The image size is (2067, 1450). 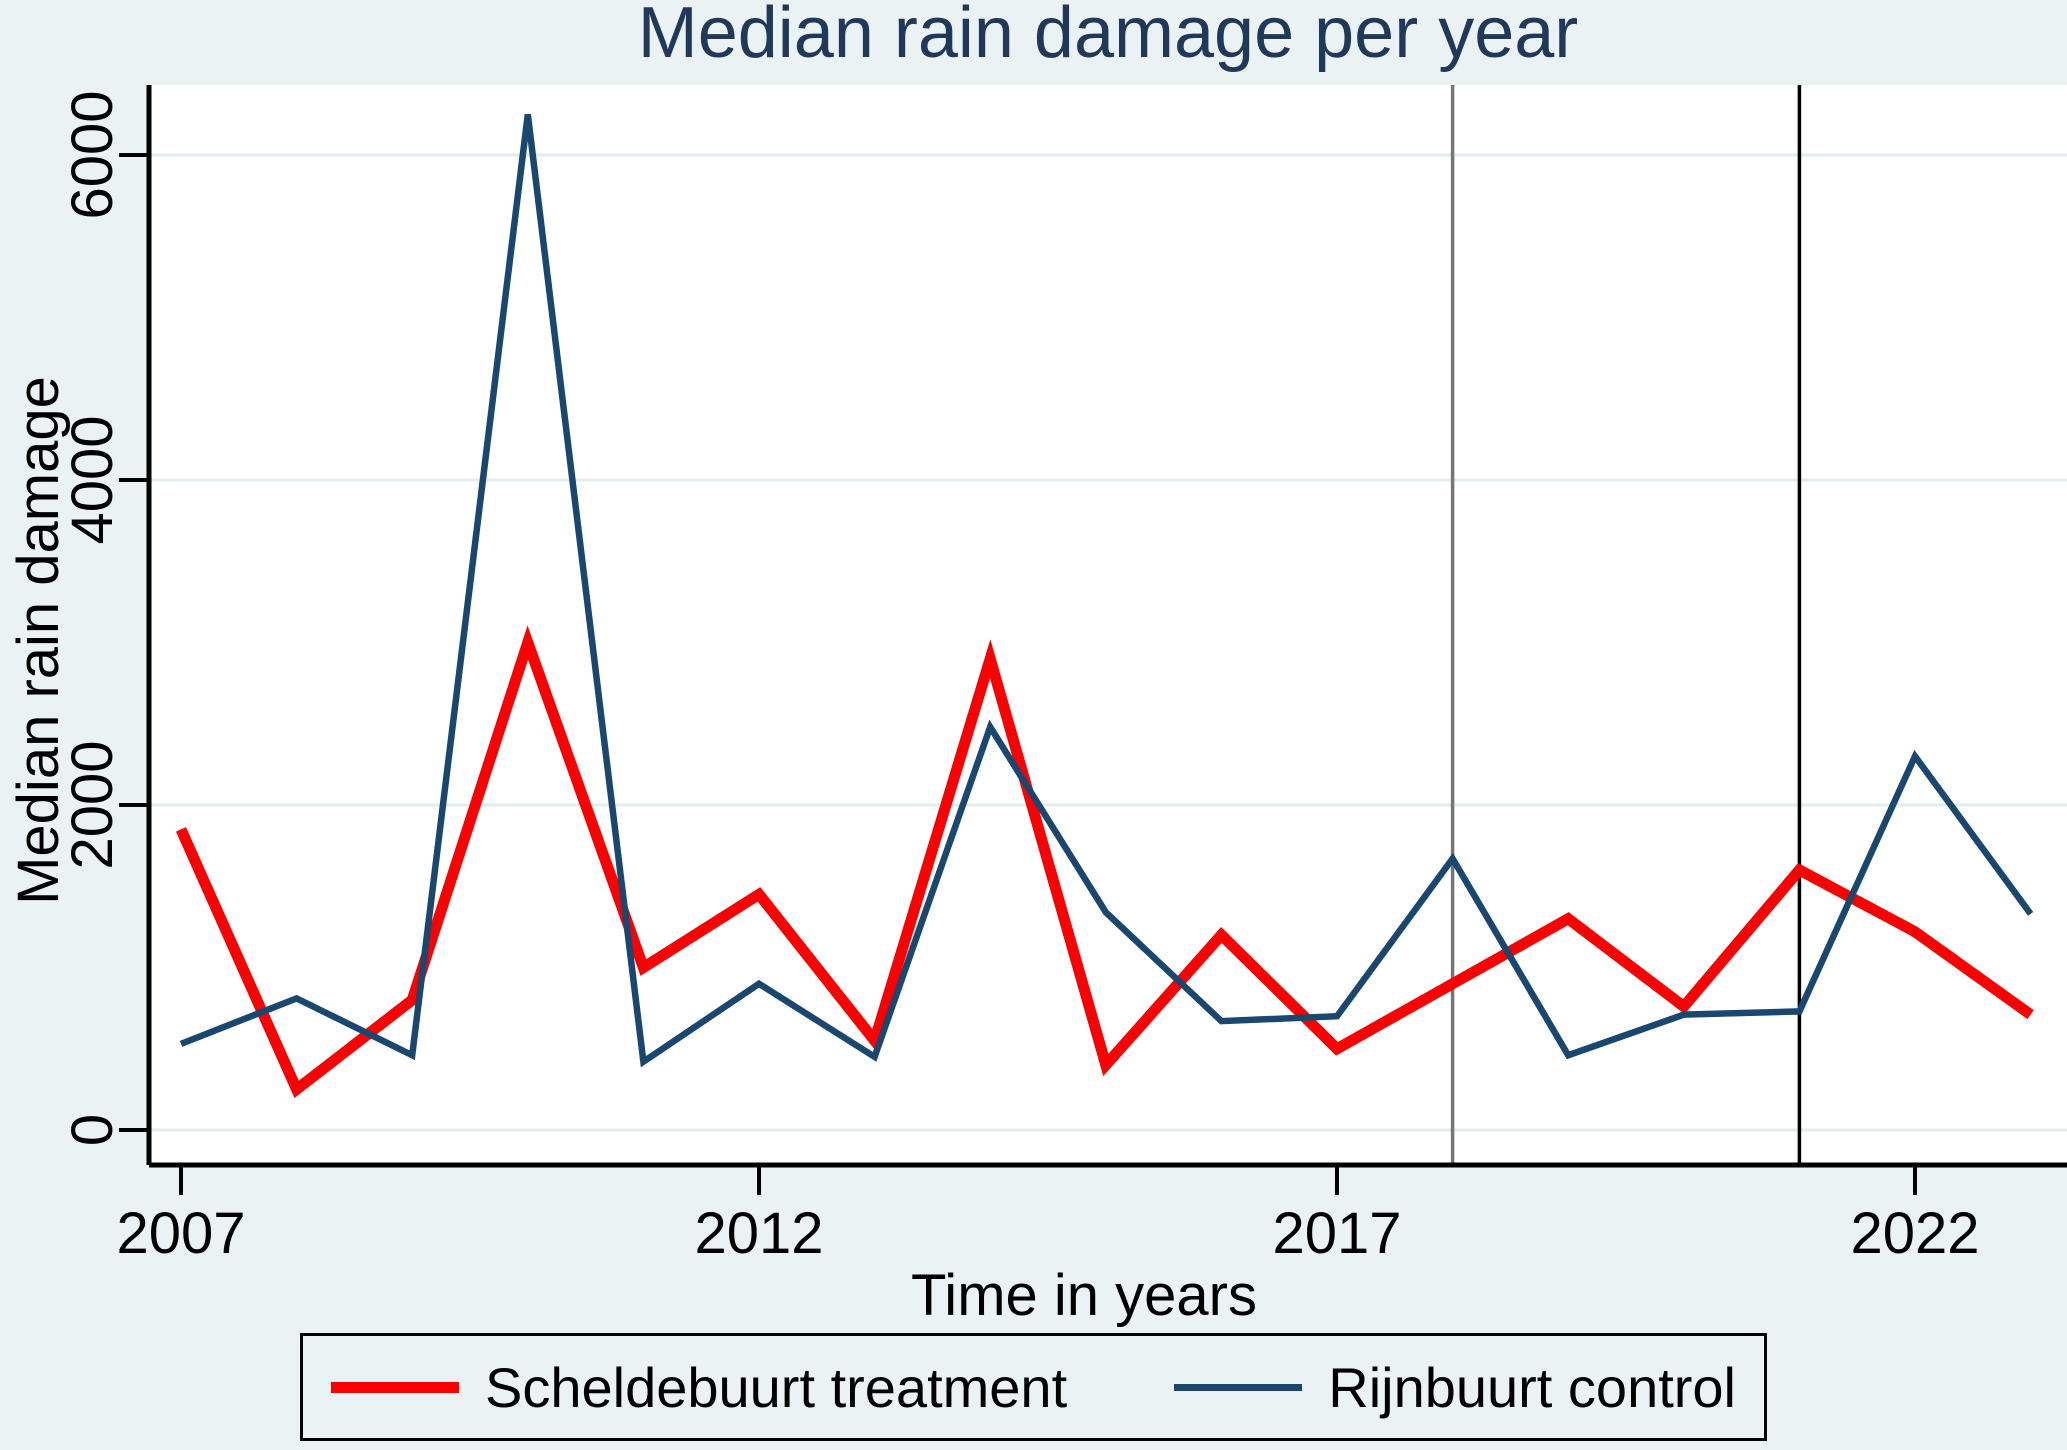 I want to click on legend-label-control: Rijnbuurt control, so click(x=1532, y=1387).